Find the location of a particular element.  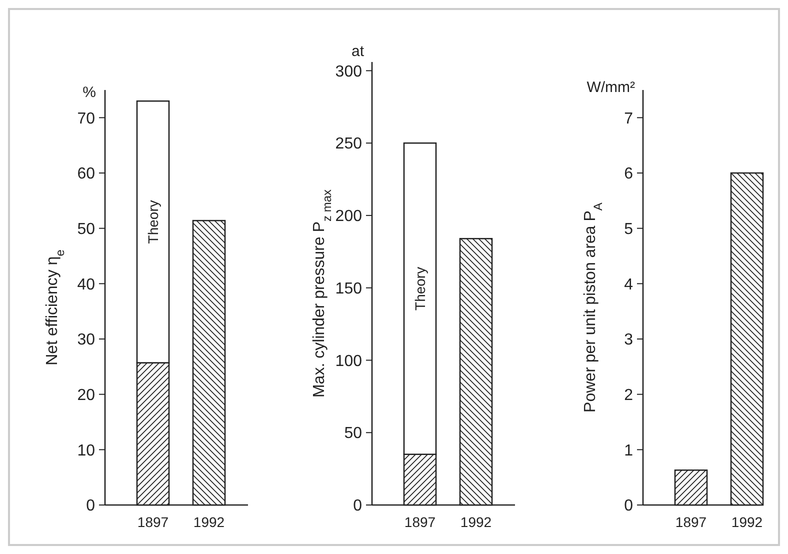

y-tick-label: 7 is located at coordinates (629, 119).